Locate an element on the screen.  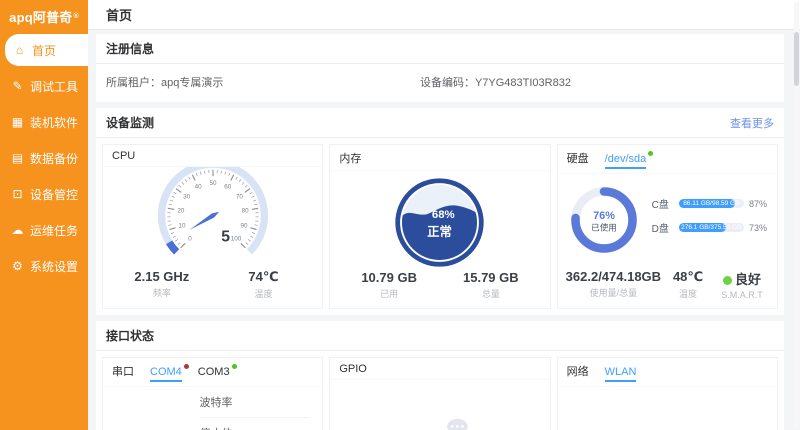
sidebar-item-data-backup: ▤ 数据备份 is located at coordinates (44, 158).